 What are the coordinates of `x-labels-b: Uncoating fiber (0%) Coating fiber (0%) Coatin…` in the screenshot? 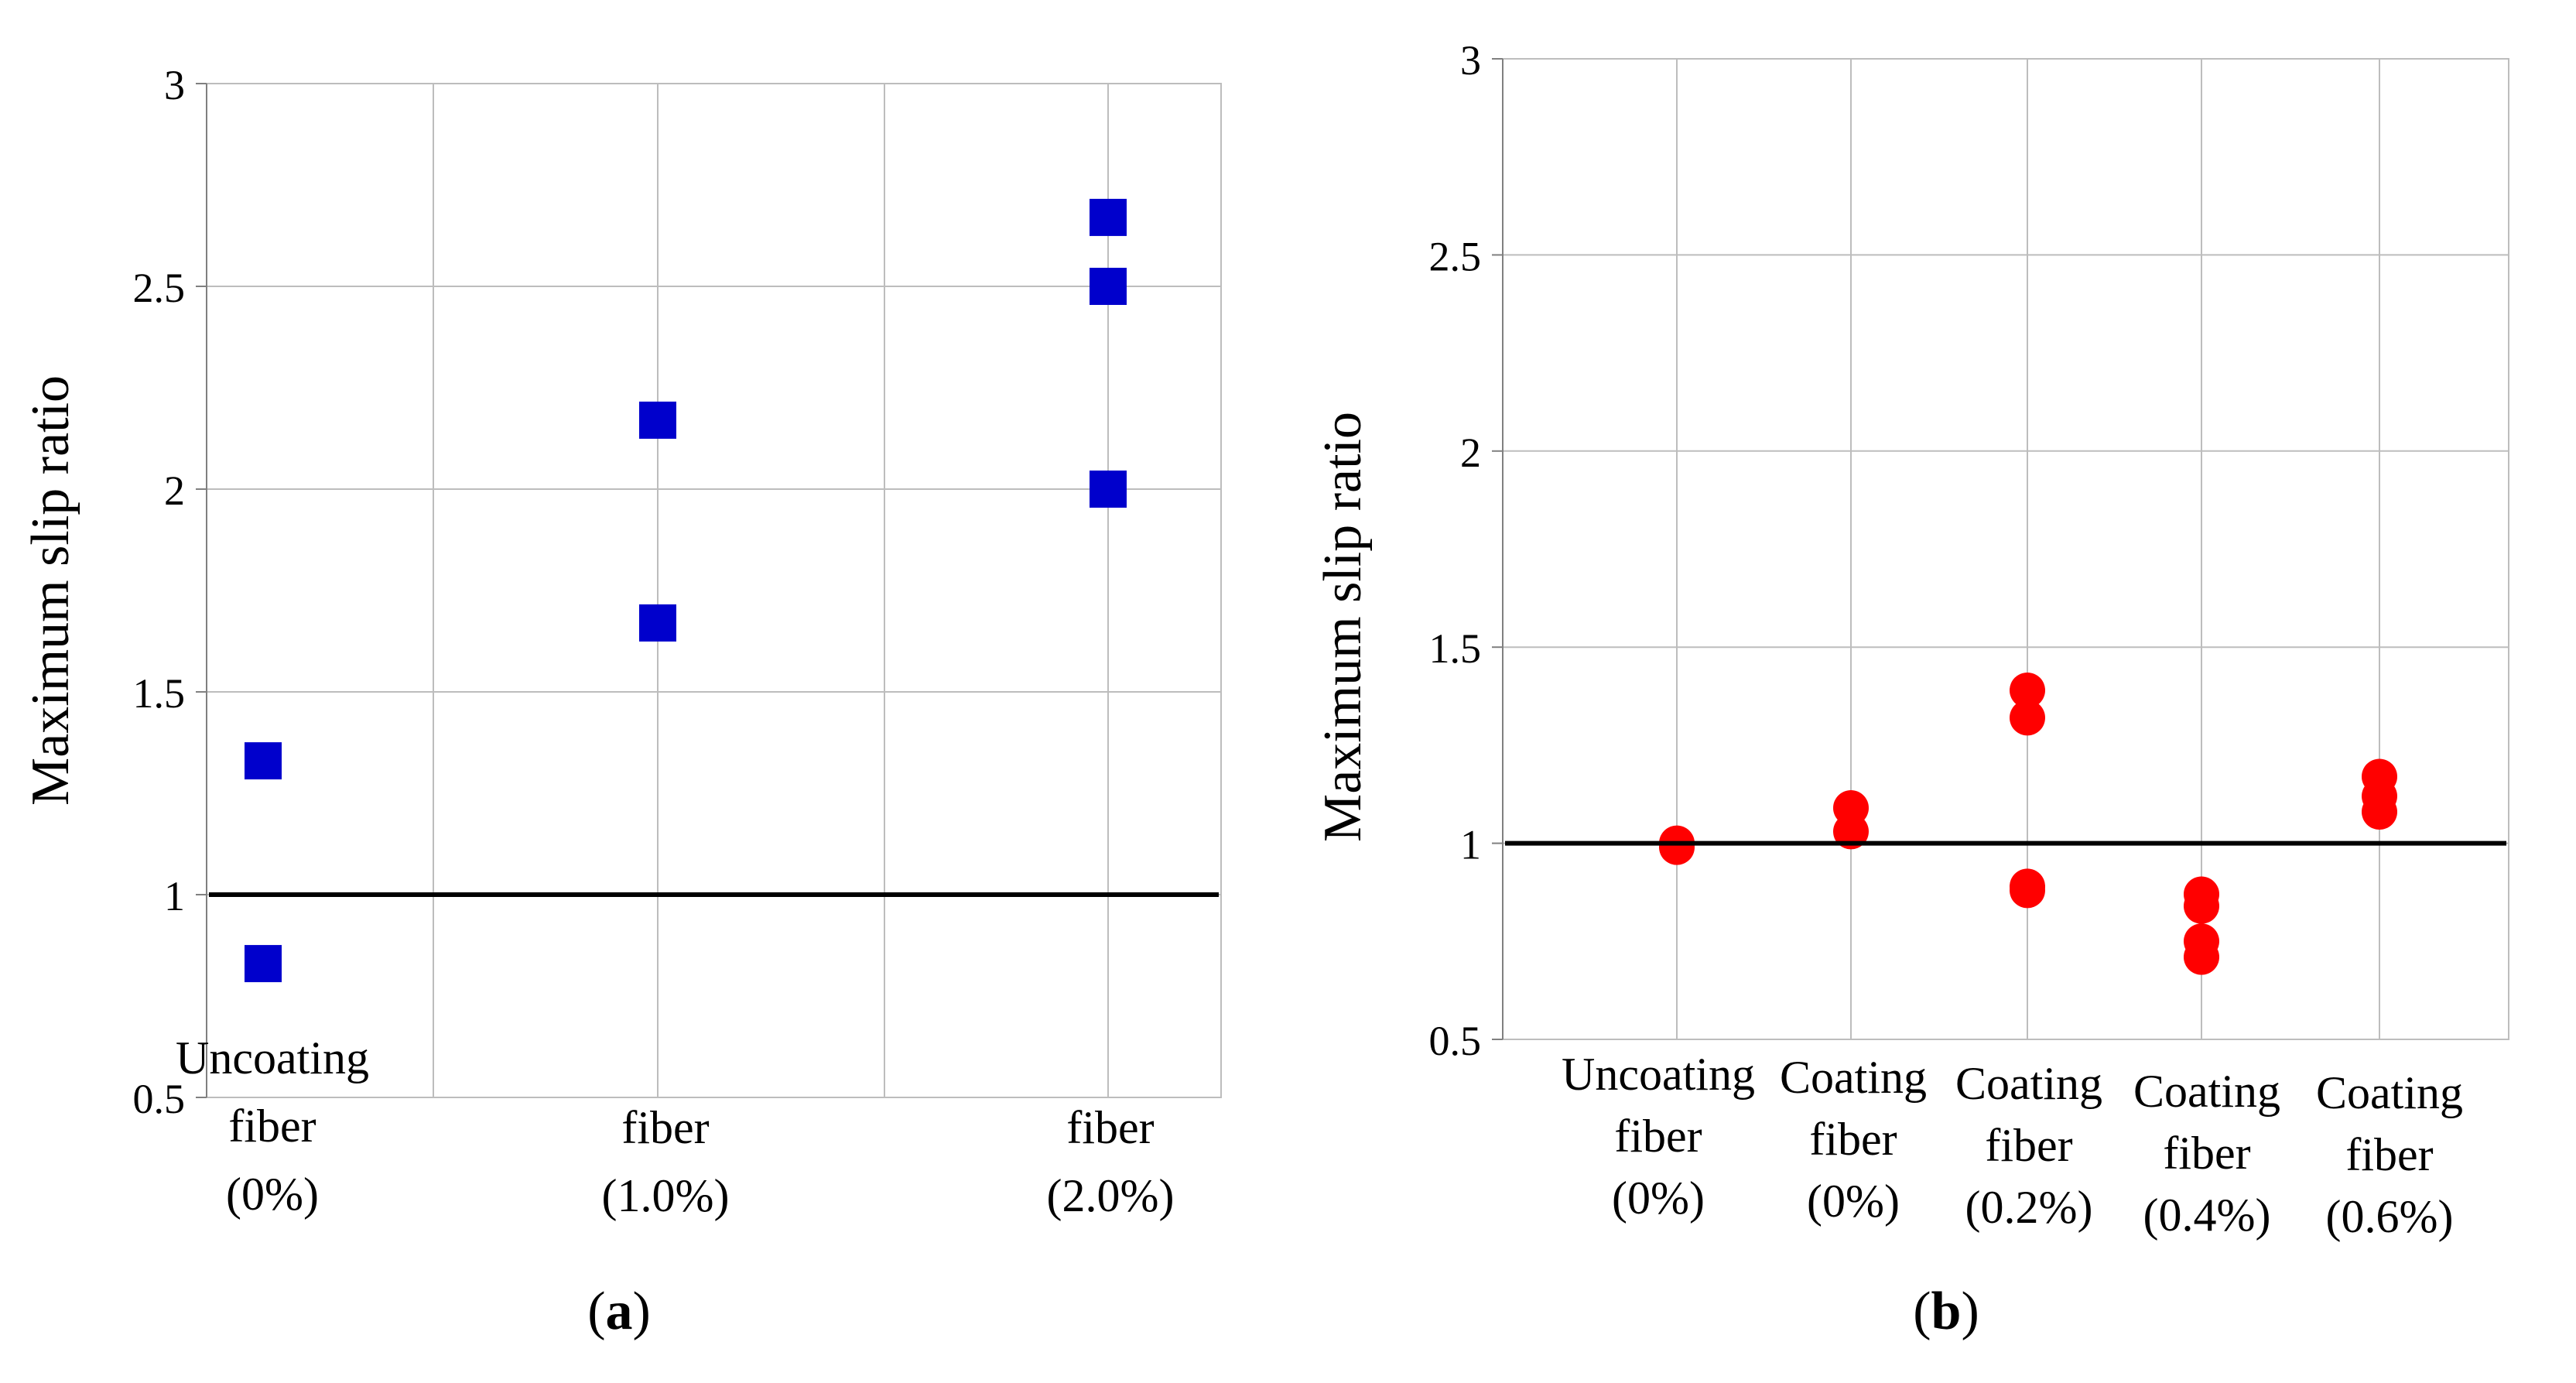 It's located at (2012, 1145).